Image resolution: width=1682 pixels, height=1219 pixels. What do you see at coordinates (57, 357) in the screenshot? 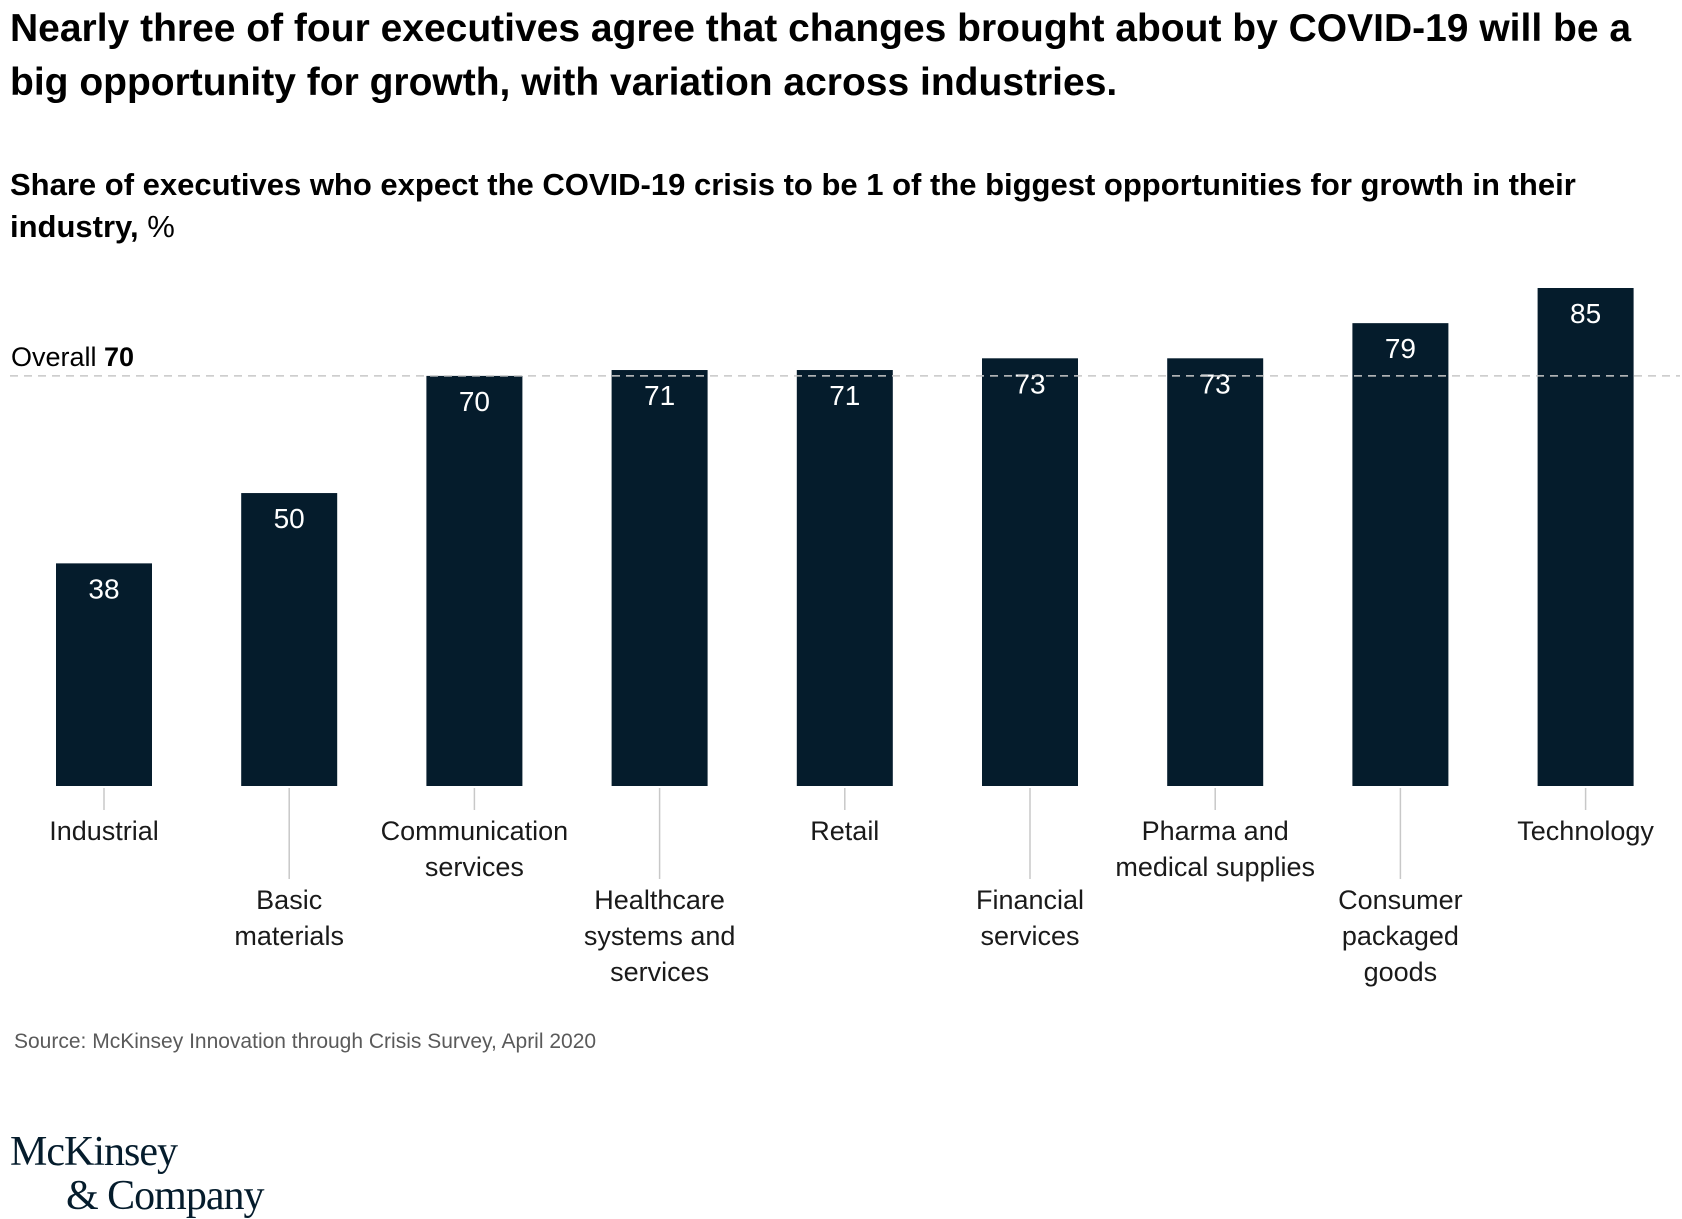
I see `overall-label-text: Overall` at bounding box center [57, 357].